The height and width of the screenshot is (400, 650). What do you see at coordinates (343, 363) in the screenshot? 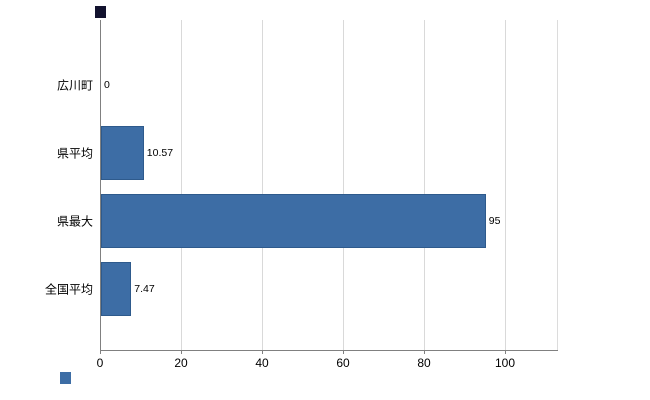
I see `x-axis-tick-label: 60` at bounding box center [343, 363].